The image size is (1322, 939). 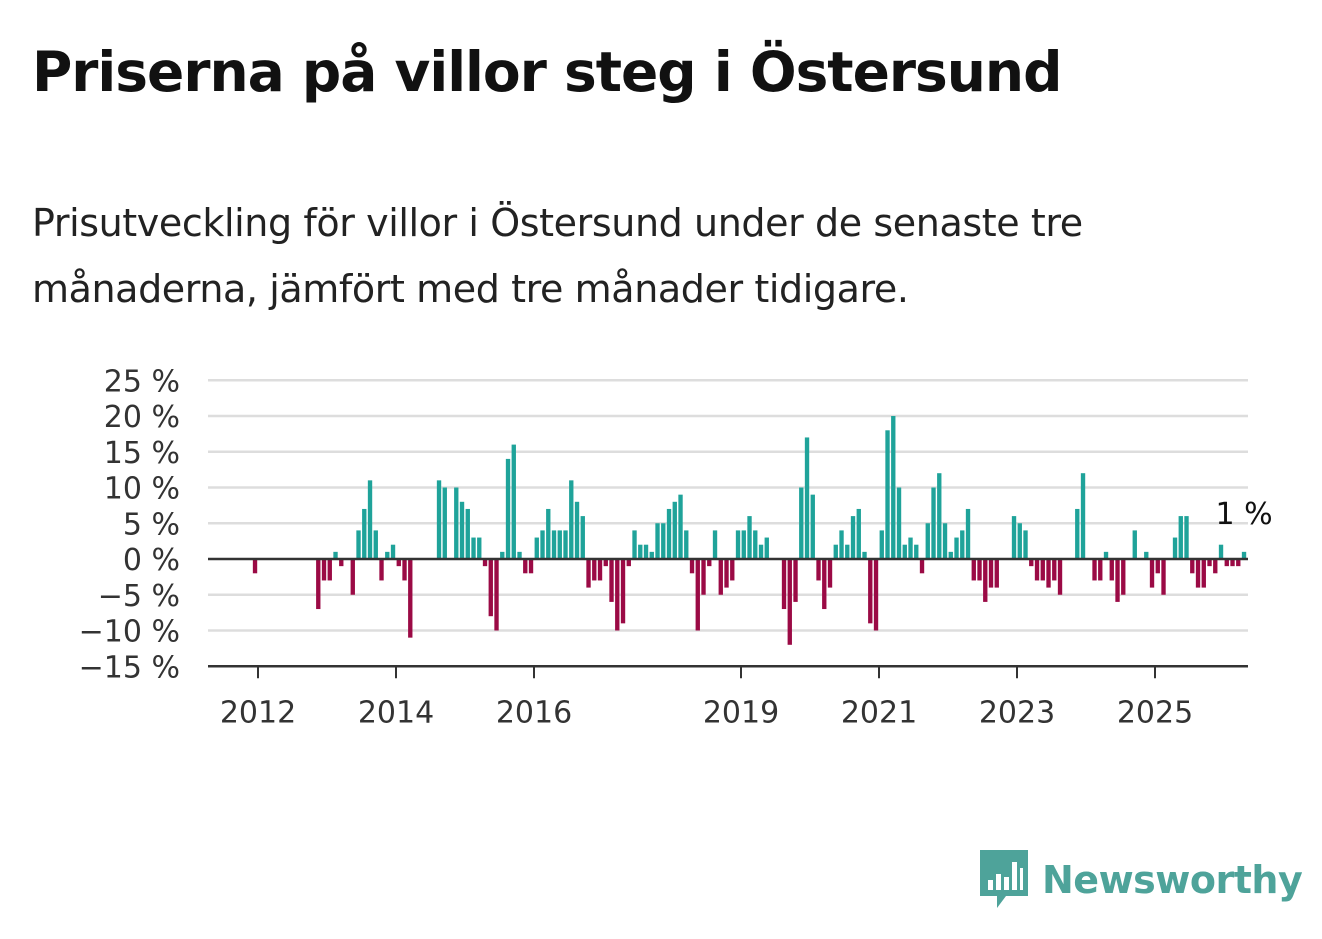 I want to click on y-tick-label: −5 %, so click(x=139, y=596).